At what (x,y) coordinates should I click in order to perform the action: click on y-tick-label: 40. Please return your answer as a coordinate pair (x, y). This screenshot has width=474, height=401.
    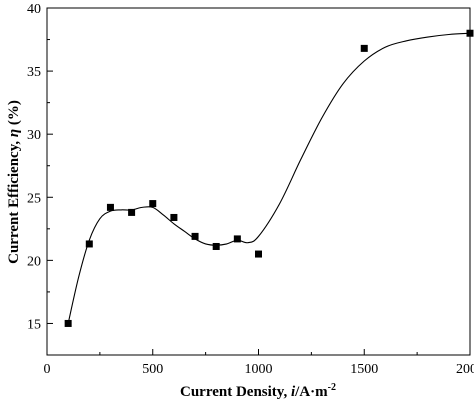
    Looking at the image, I should click on (34, 9).